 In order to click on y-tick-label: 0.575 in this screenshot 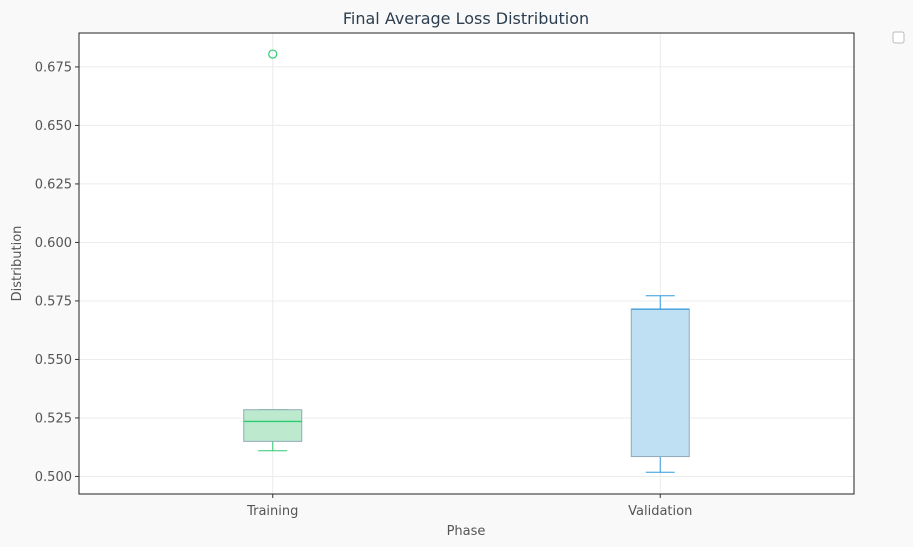, I will do `click(53, 301)`.